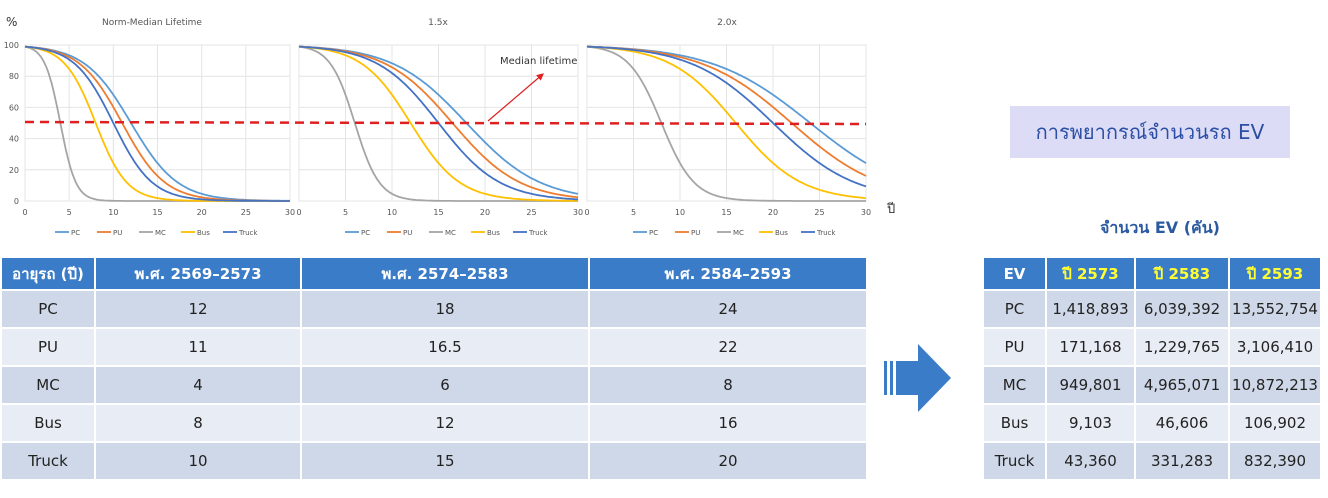 The width and height of the screenshot is (1328, 498). I want to click on table-cell: 11, so click(198, 347).